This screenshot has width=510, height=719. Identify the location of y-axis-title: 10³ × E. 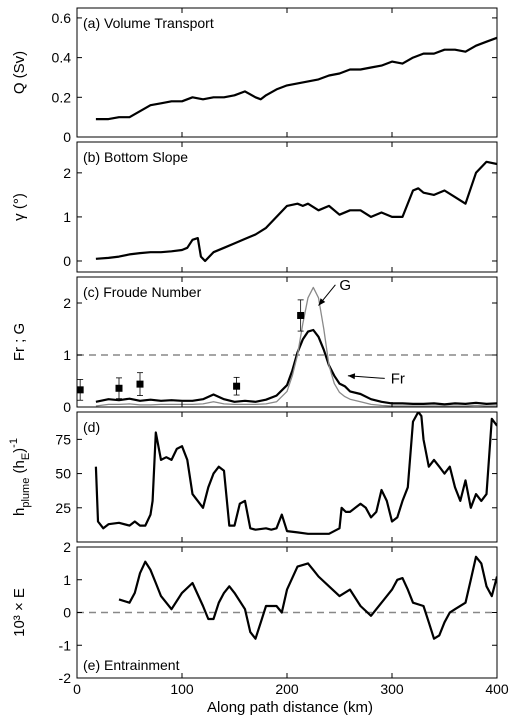
(19, 612).